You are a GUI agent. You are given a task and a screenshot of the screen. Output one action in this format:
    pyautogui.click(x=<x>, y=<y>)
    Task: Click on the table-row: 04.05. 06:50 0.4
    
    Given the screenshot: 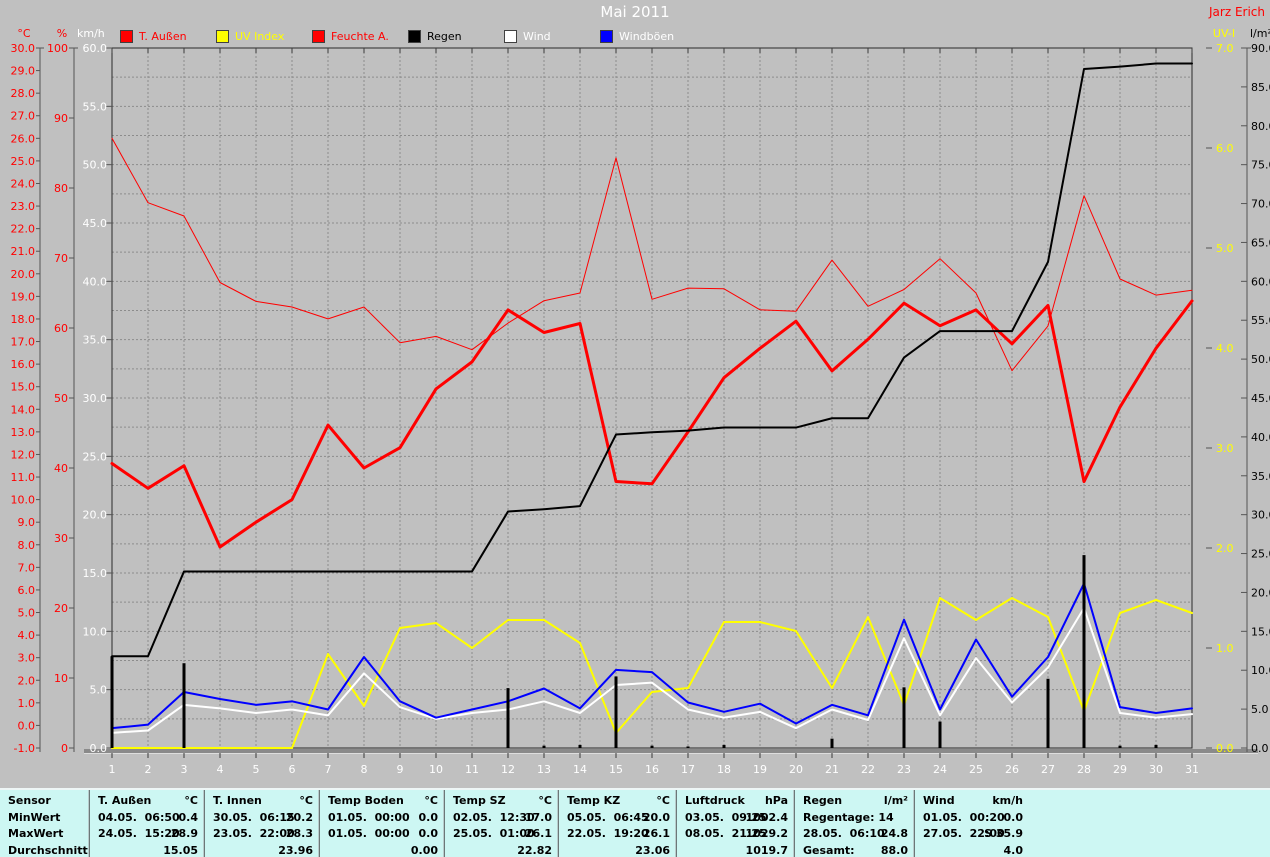 What is the action you would take?
    pyautogui.click(x=147, y=817)
    